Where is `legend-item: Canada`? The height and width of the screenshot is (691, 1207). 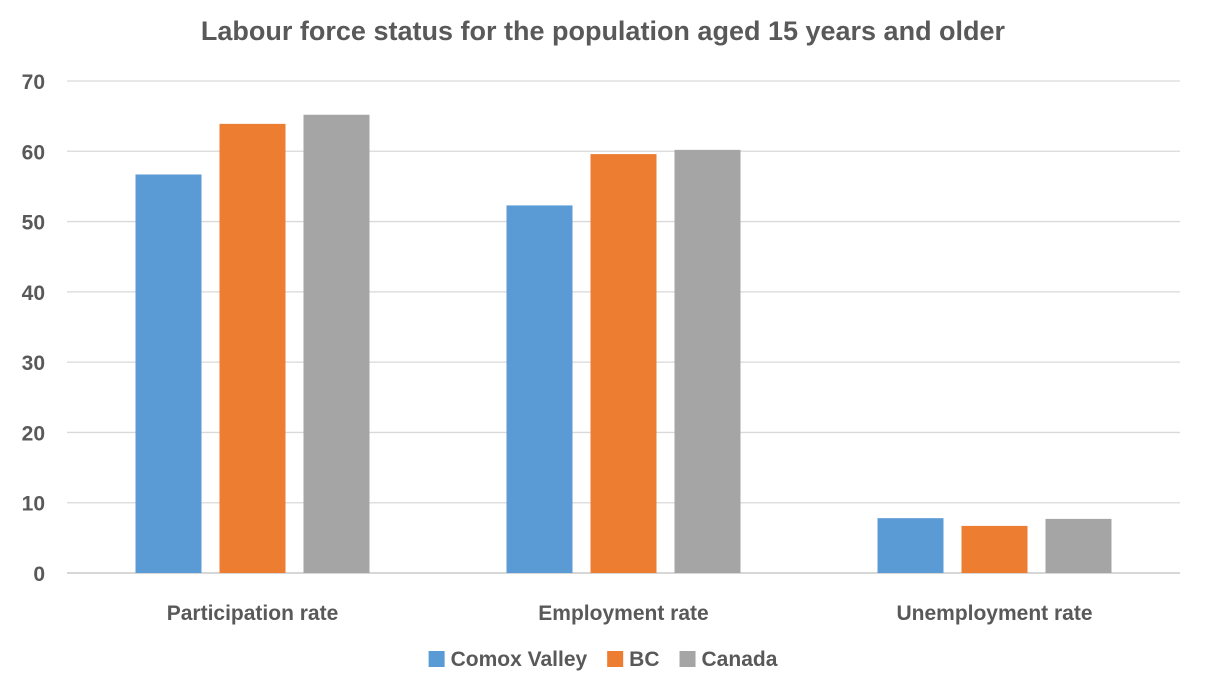 legend-item: Canada is located at coordinates (728, 659).